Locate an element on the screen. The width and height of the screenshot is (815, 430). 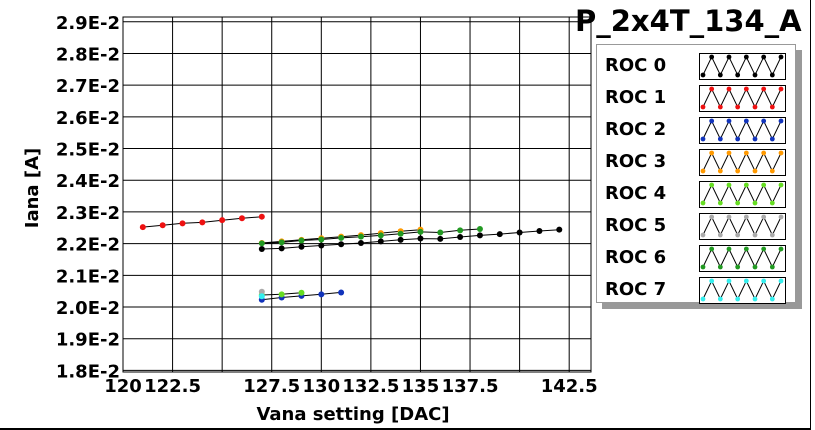
legend: ROC 0 ROC 1 ROC 2 ROC 3 ROC 4 ROC 5 ROC 6 ROC 7 is located at coordinates (696, 174).